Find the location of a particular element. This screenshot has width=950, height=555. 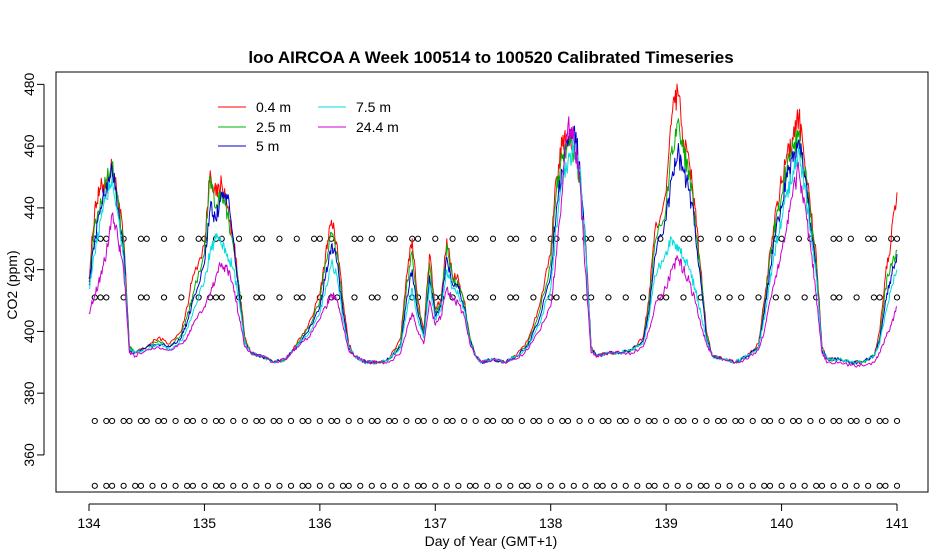

x-axis: 134 135 136 137 138 139 140 141 is located at coordinates (493, 517).